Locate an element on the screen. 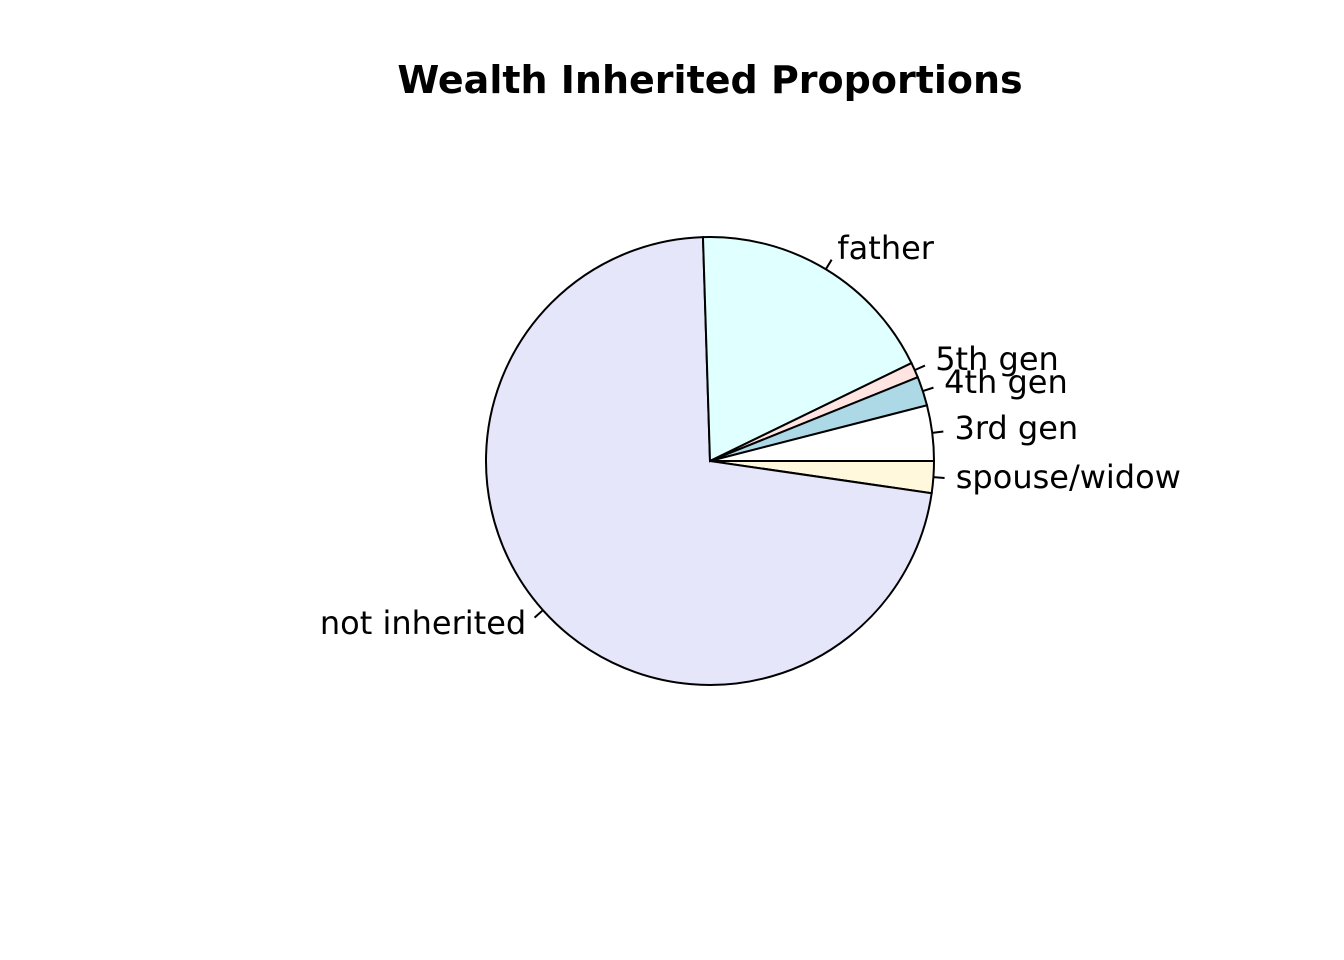 This screenshot has height=960, width=1344. leader-line-spouse-widow is located at coordinates (939, 477).